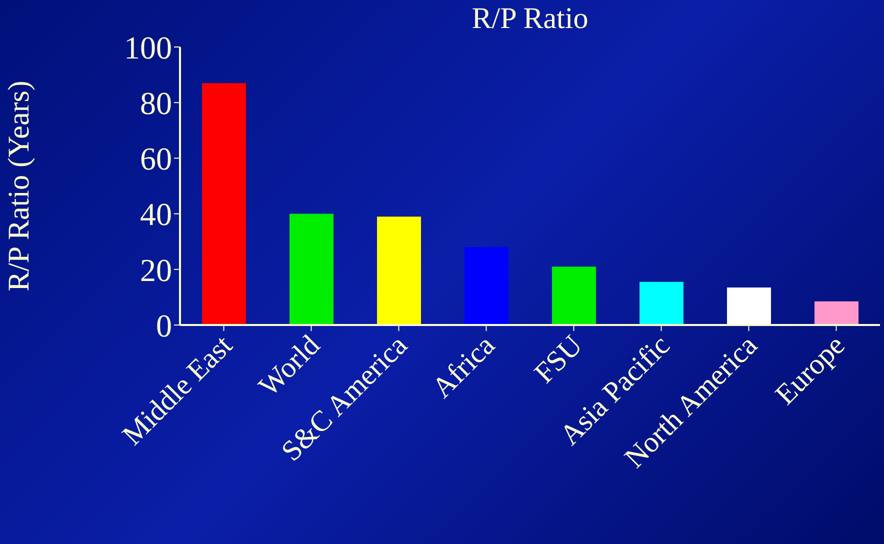  I want to click on y-tick-label: 40, so click(156, 214).